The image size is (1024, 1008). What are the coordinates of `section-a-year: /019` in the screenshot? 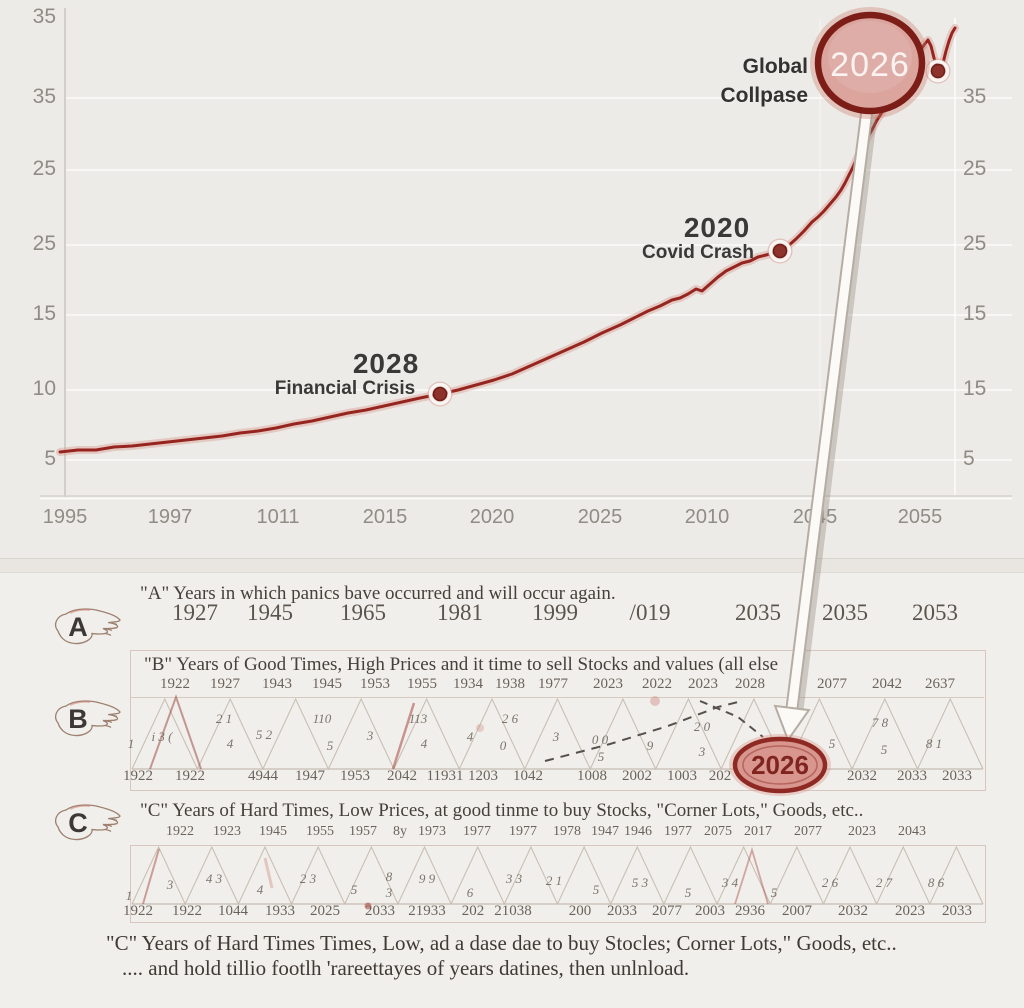 It's located at (650, 612).